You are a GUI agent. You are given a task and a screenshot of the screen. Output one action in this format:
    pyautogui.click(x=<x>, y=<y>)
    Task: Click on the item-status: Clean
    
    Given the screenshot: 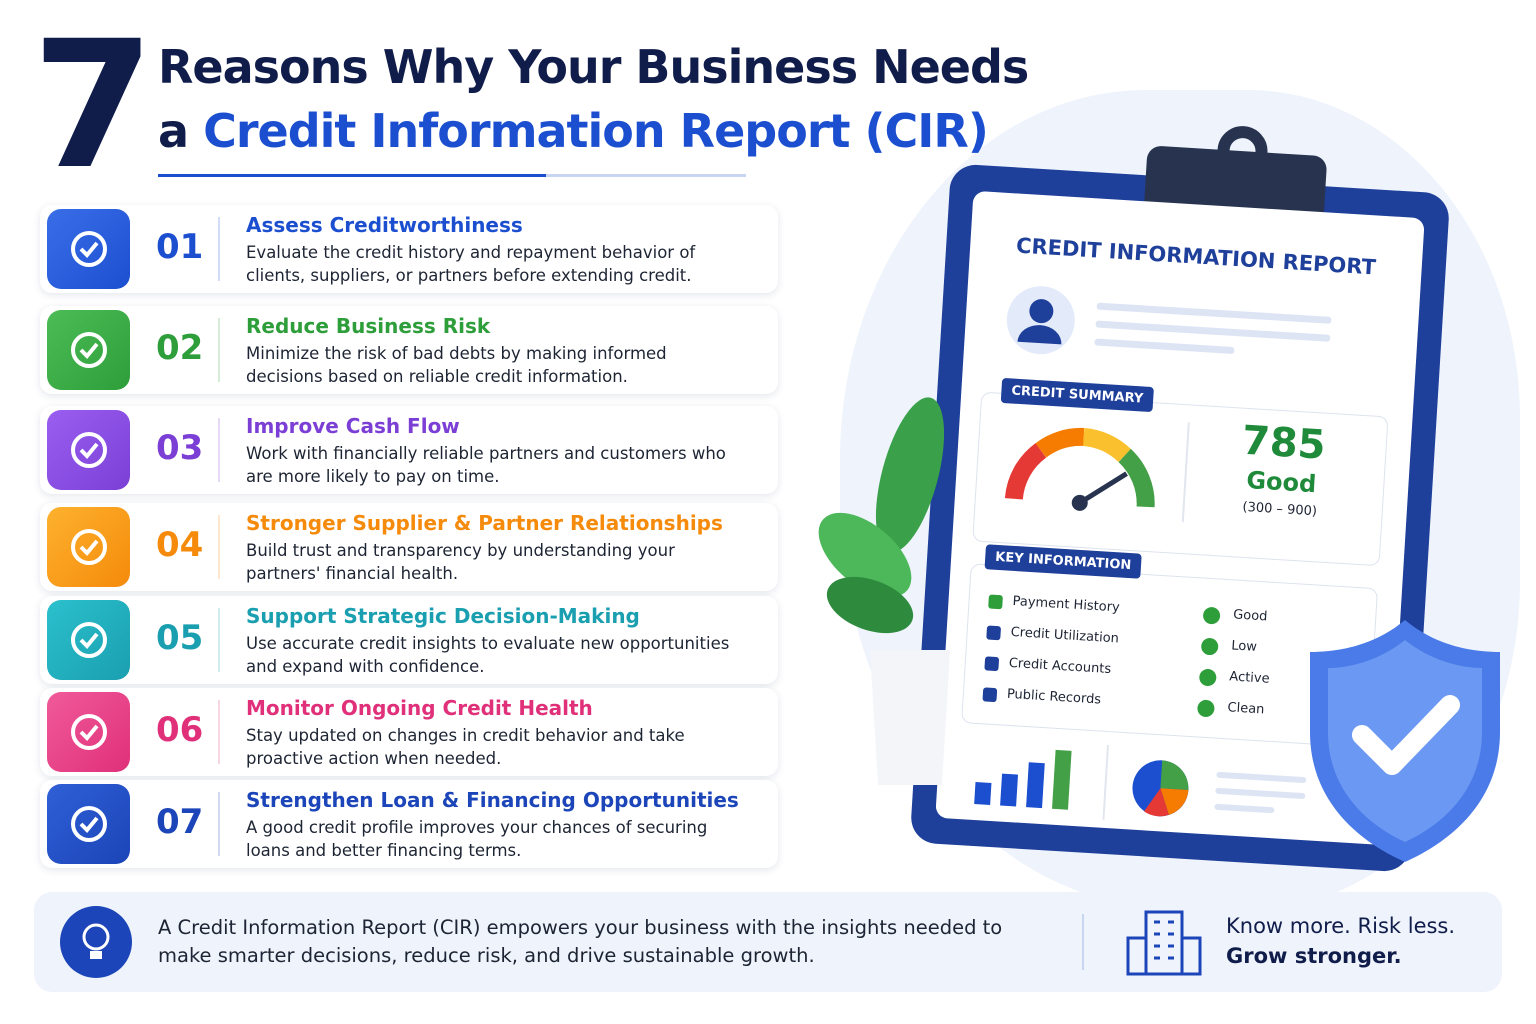 What is the action you would take?
    pyautogui.click(x=1246, y=709)
    